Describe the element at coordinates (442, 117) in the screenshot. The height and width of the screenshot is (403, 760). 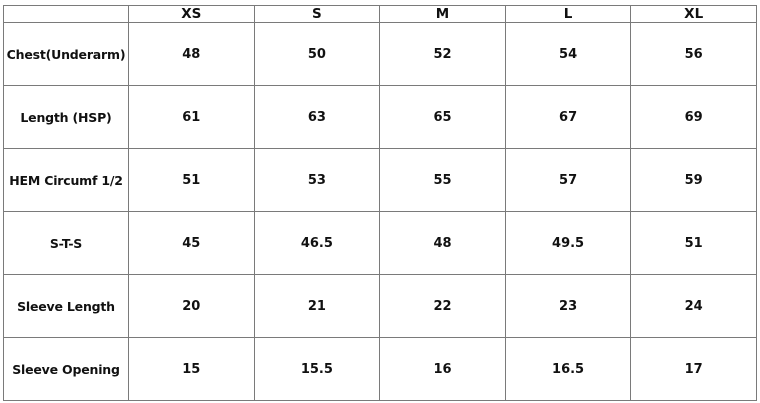
I see `value-cell: 65` at that location.